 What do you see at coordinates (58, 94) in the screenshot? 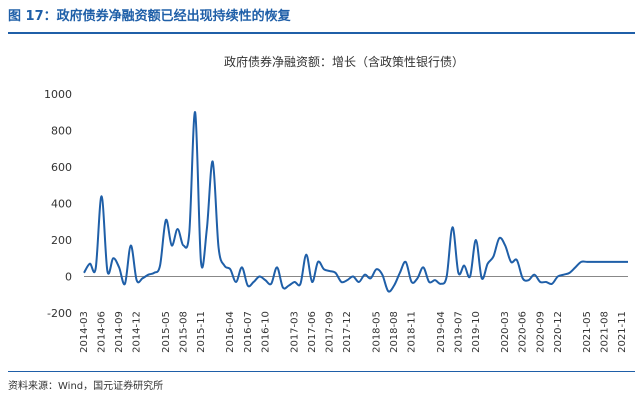
I see `y-tick-label: 1000` at bounding box center [58, 94].